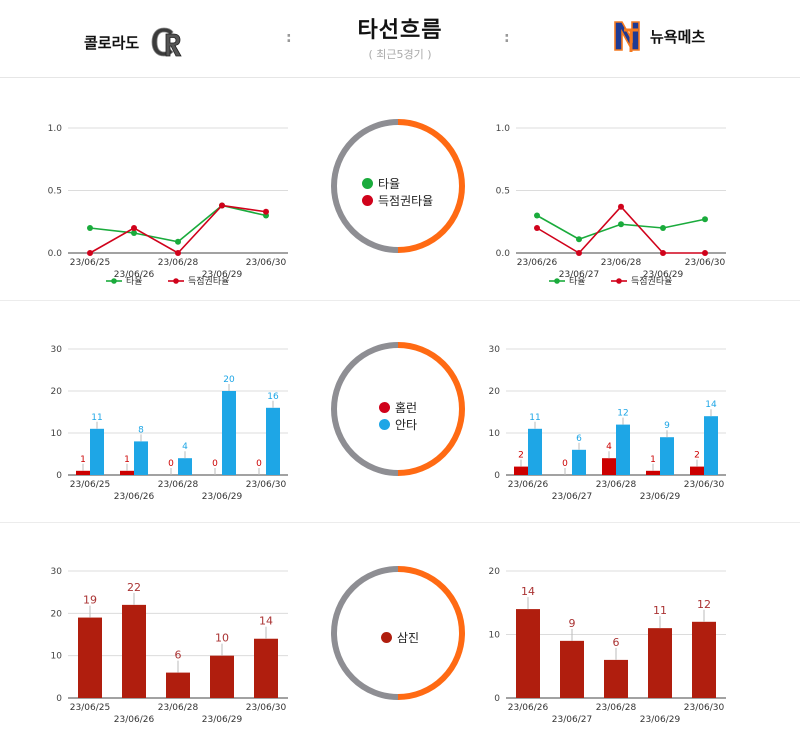  Describe the element at coordinates (627, 36) in the screenshot. I see `mets-logo-icon` at that location.